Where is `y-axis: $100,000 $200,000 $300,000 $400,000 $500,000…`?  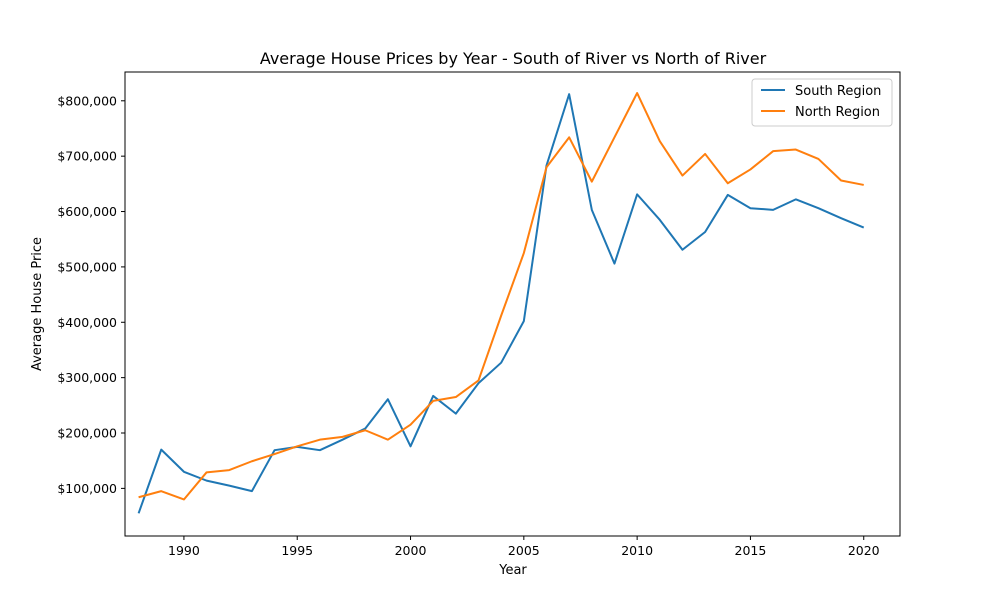 y-axis: $100,000 $200,000 $300,000 $400,000 $500,000… is located at coordinates (91, 294).